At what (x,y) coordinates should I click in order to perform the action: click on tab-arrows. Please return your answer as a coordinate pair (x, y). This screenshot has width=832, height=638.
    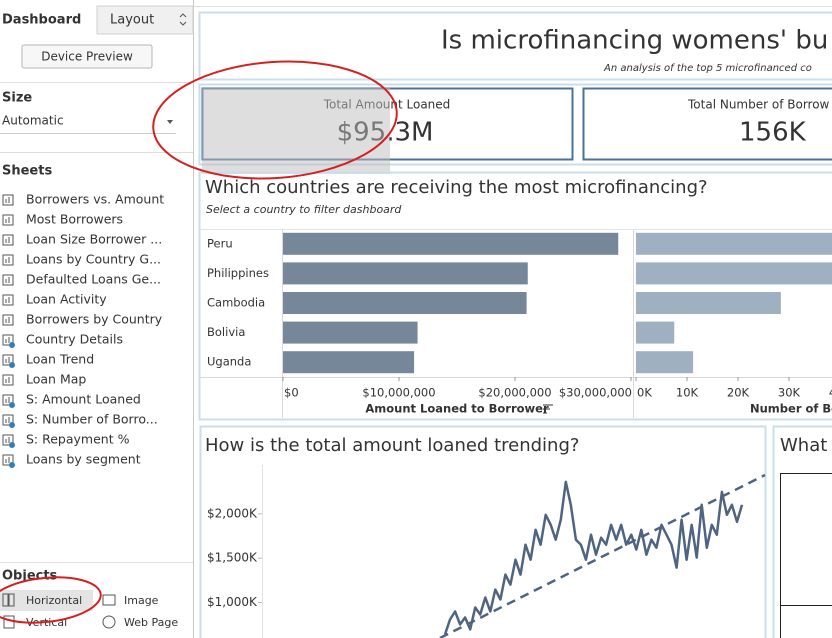
    Looking at the image, I should click on (183, 19).